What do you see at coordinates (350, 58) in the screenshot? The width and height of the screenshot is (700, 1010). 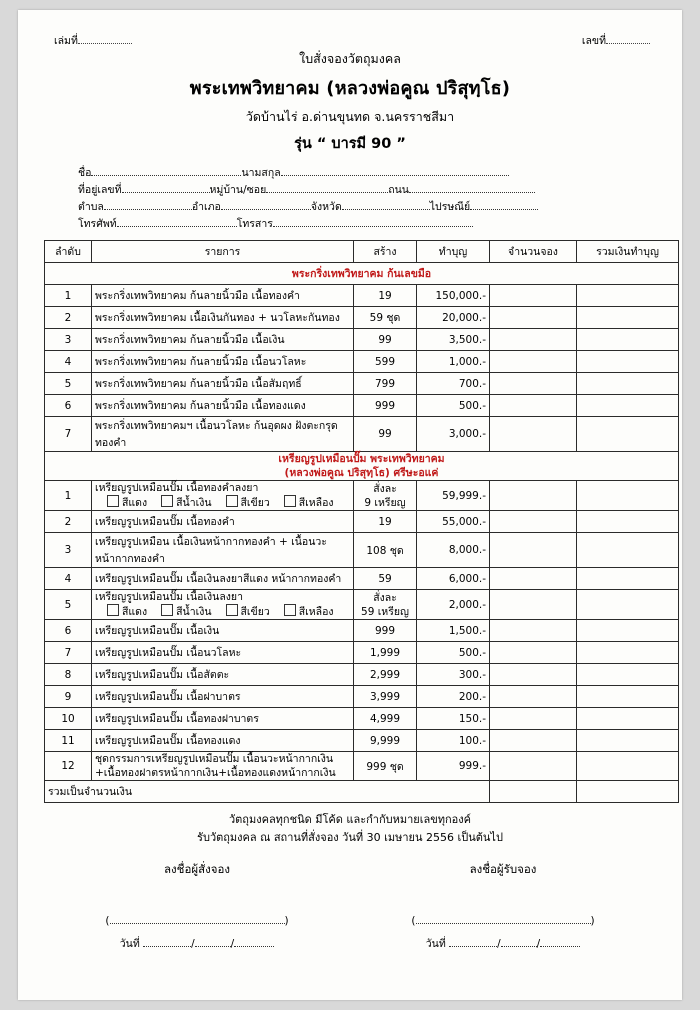 I see `form-title: ใบสั่งจองวัตถุมงคล` at bounding box center [350, 58].